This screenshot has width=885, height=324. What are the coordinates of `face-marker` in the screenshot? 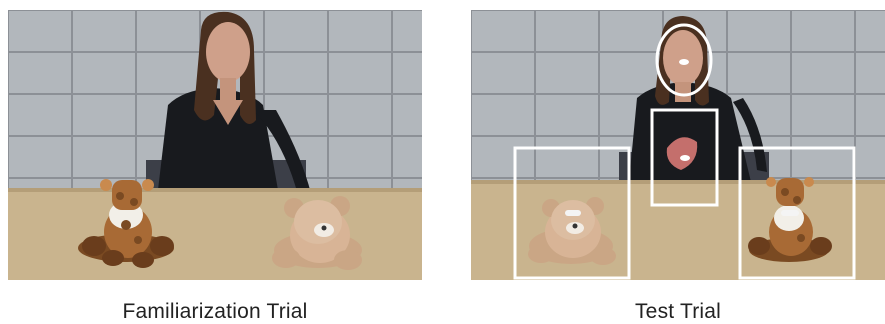 It's located at (684, 62).